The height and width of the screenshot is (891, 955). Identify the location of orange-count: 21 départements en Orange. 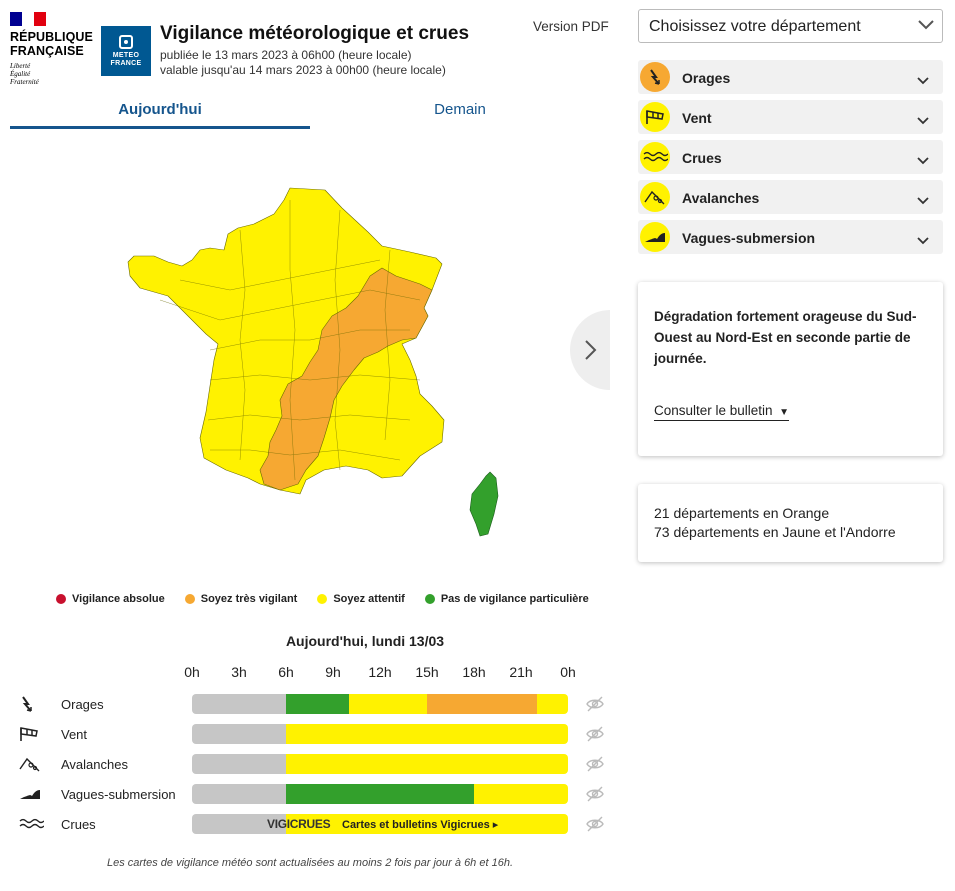
(742, 513).